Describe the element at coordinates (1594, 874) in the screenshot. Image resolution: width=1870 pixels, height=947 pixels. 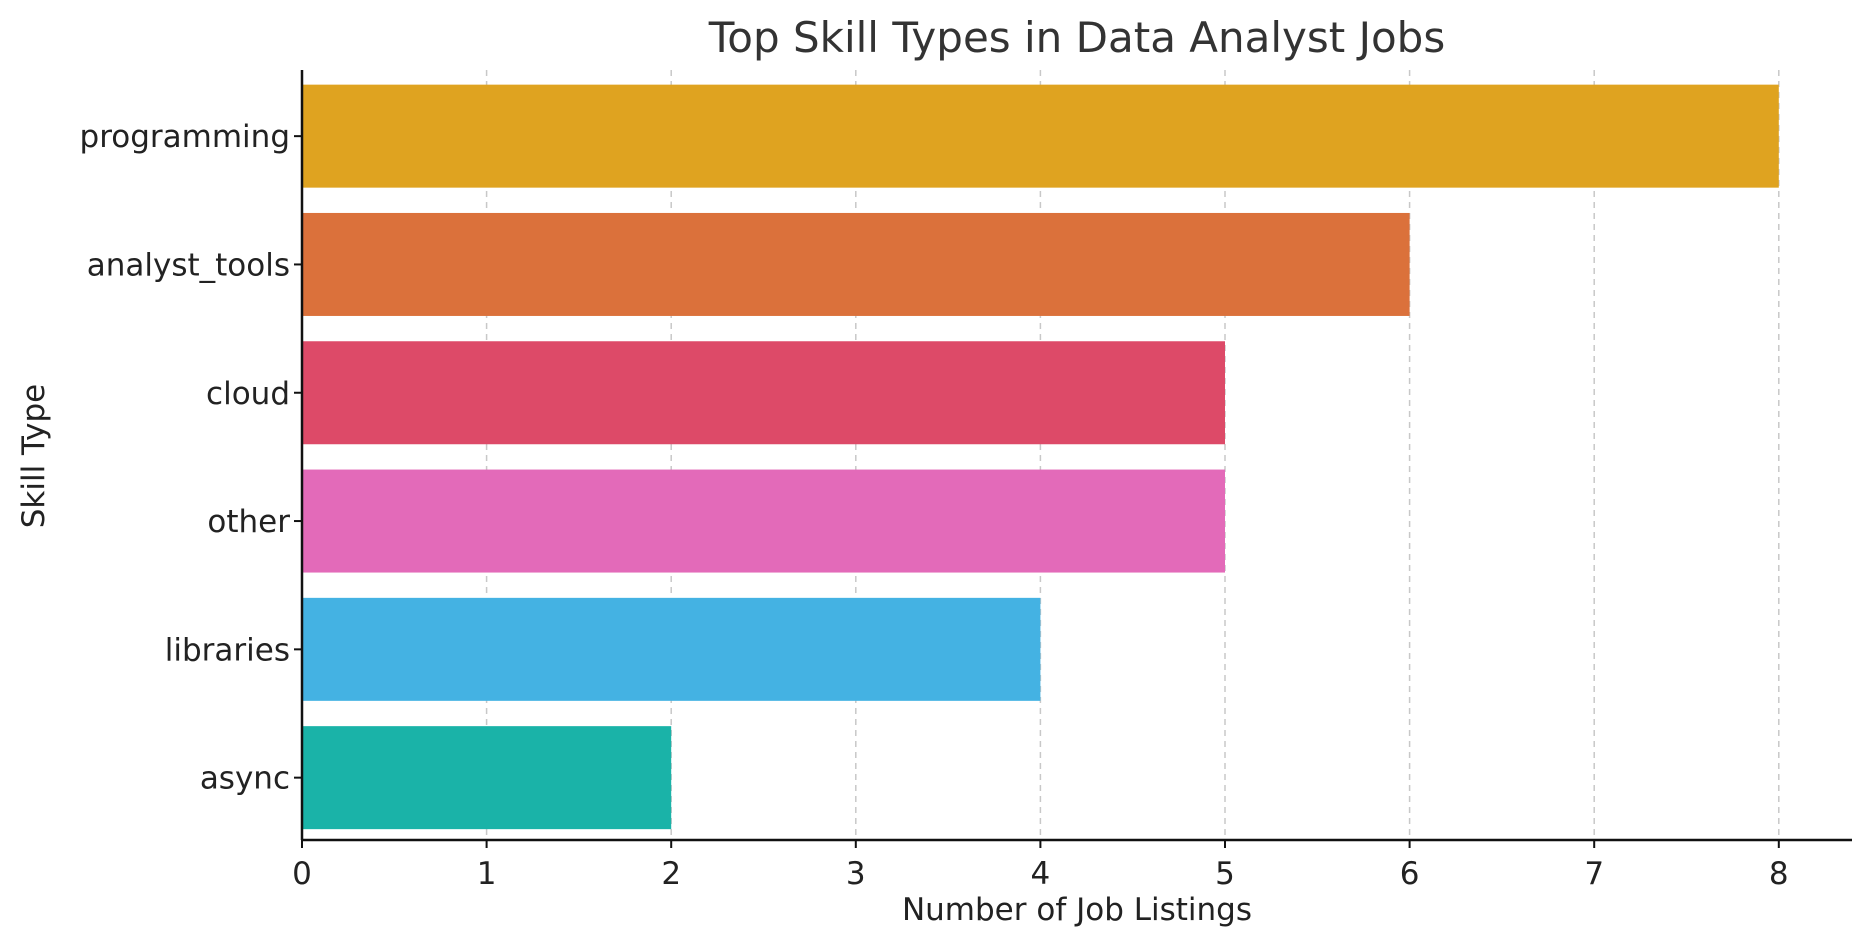
I see `x-tick-label-7: 7` at that location.